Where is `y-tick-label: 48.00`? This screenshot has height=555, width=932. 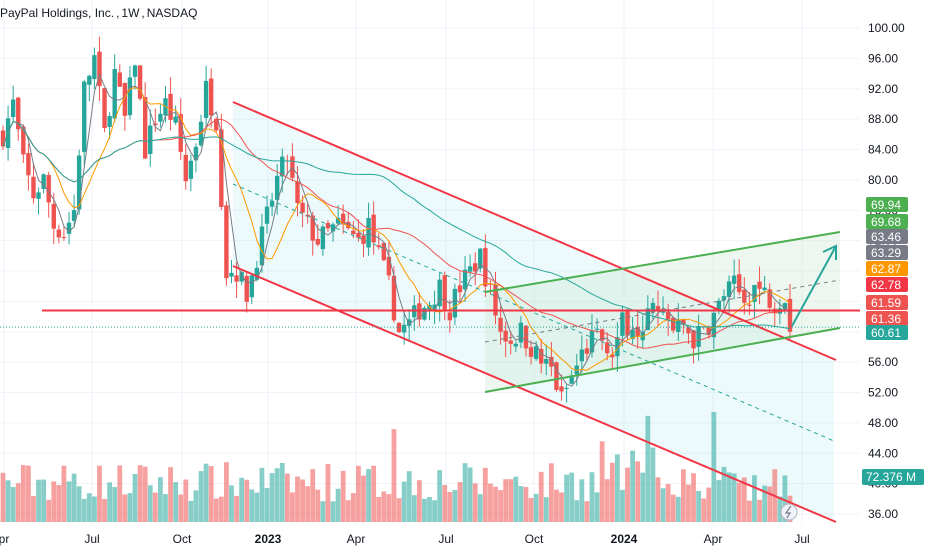 y-tick-label: 48.00 is located at coordinates (883, 423).